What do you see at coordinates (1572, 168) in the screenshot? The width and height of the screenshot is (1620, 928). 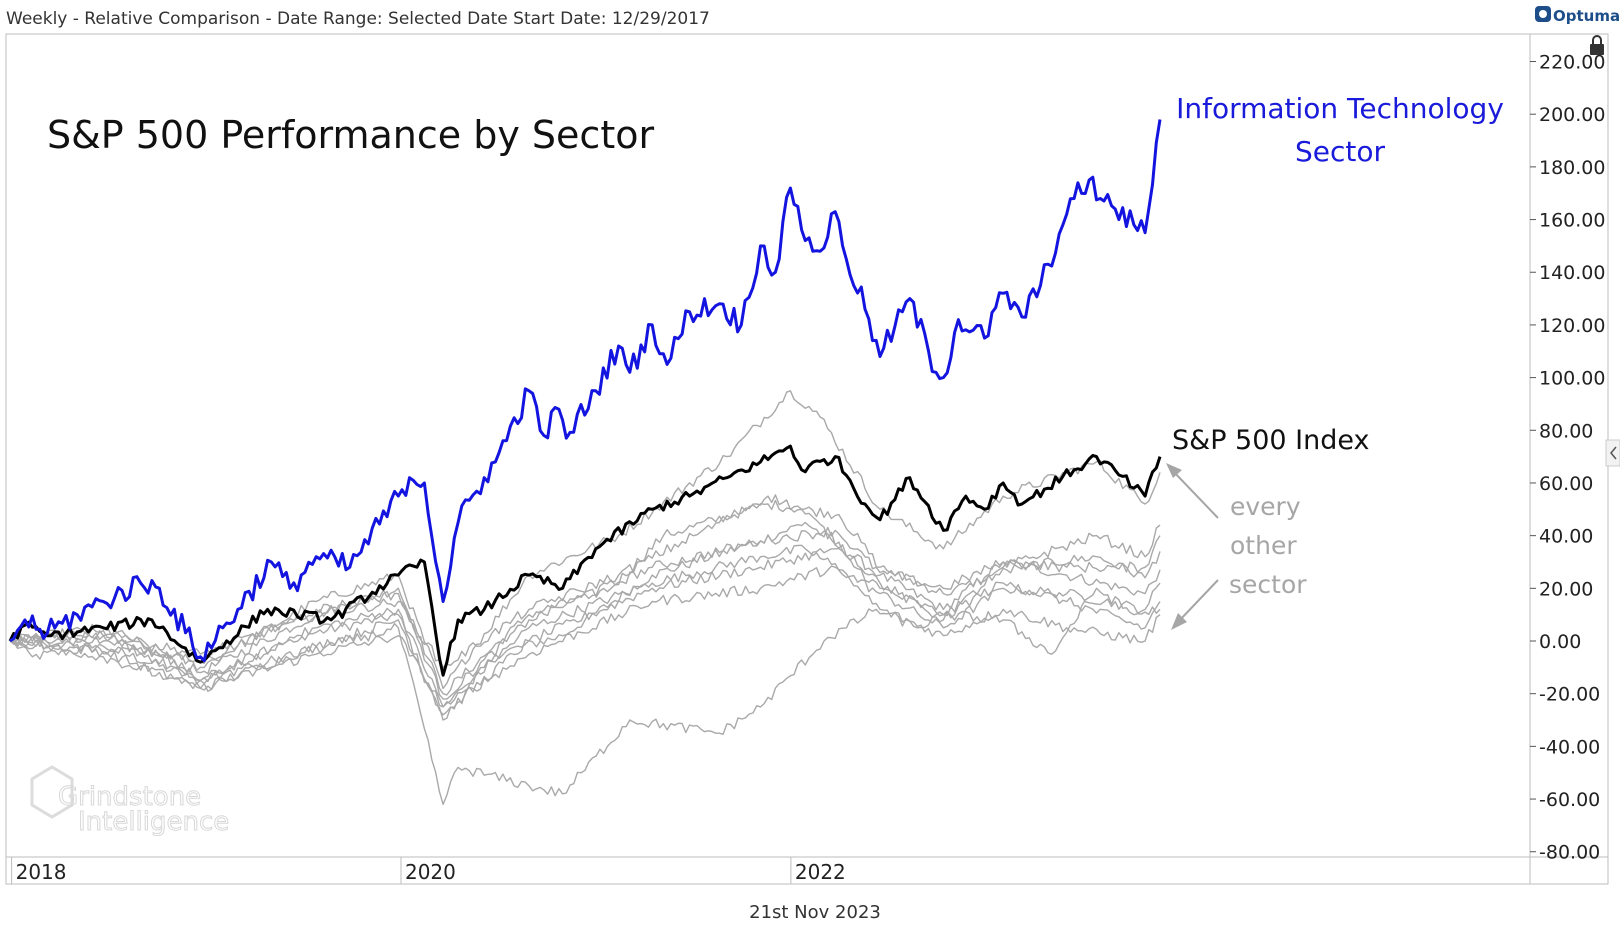 I see `y-tick-label: 180.00` at bounding box center [1572, 168].